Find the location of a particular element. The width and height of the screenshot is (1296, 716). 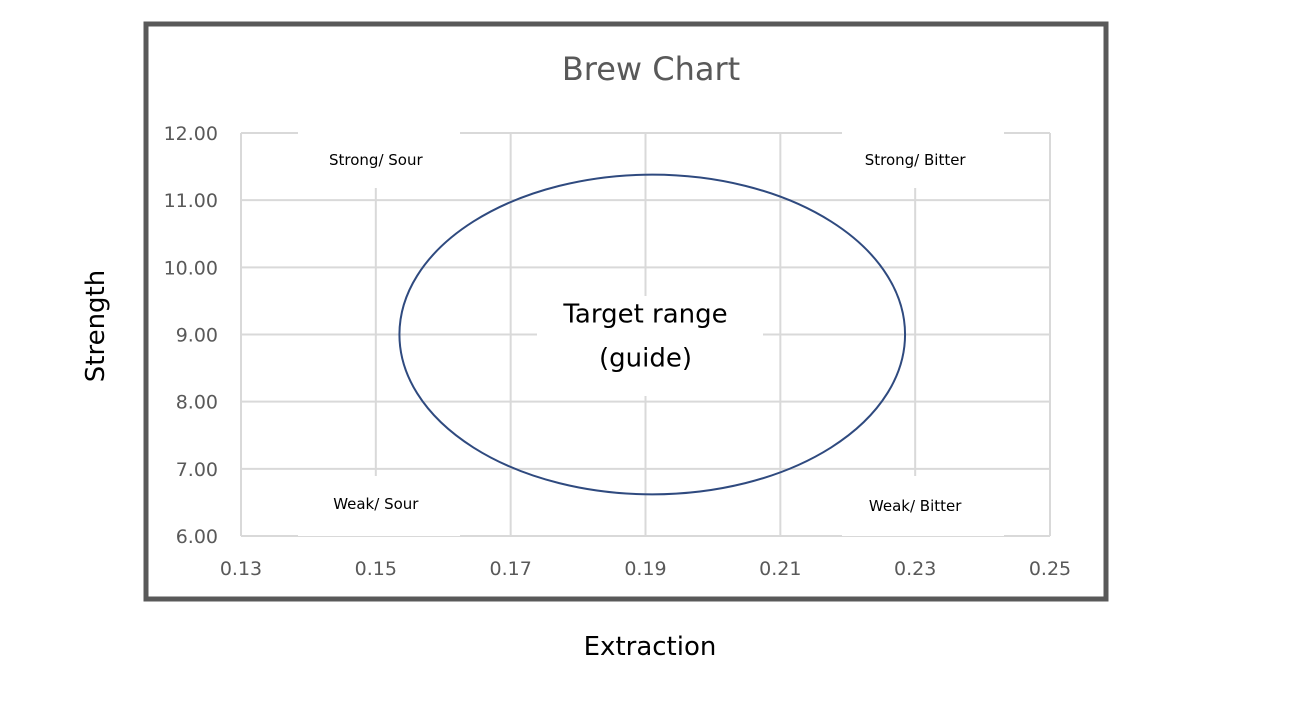

quadrant-label-3: Weak/ Bitter is located at coordinates (915, 506).